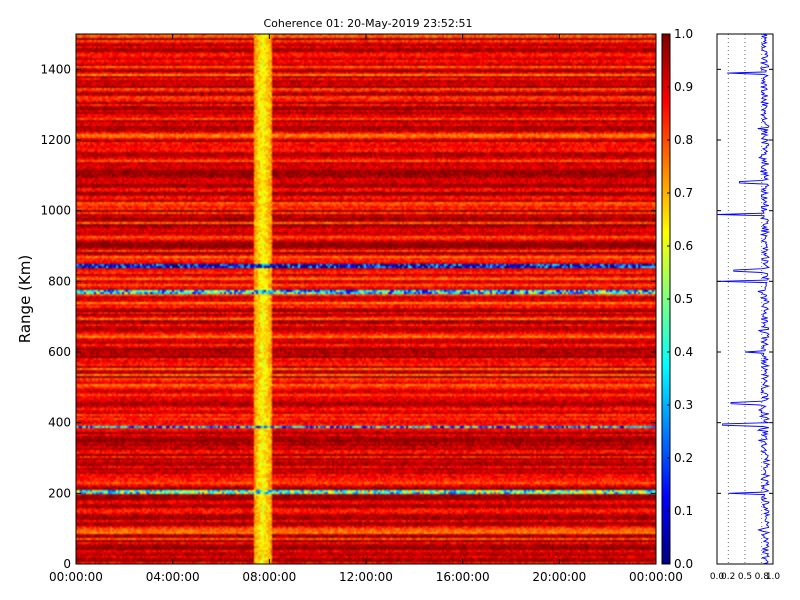  I want to click on y-tick-label: 0, so click(67, 564).